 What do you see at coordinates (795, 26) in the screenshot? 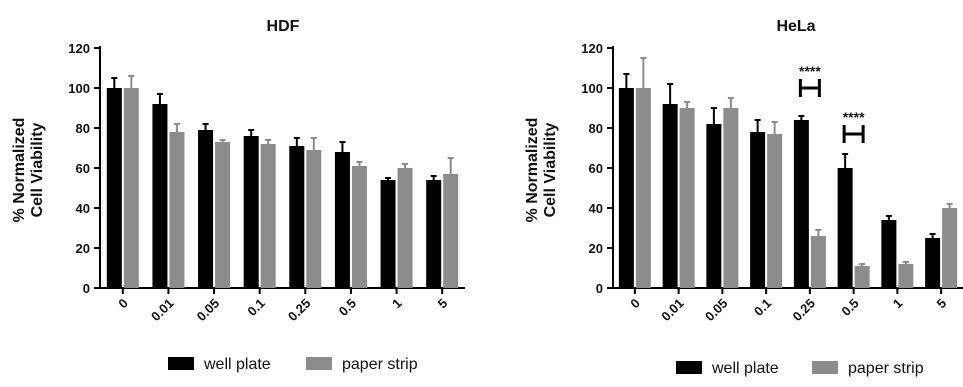
I see `chart-title: HeLa` at bounding box center [795, 26].